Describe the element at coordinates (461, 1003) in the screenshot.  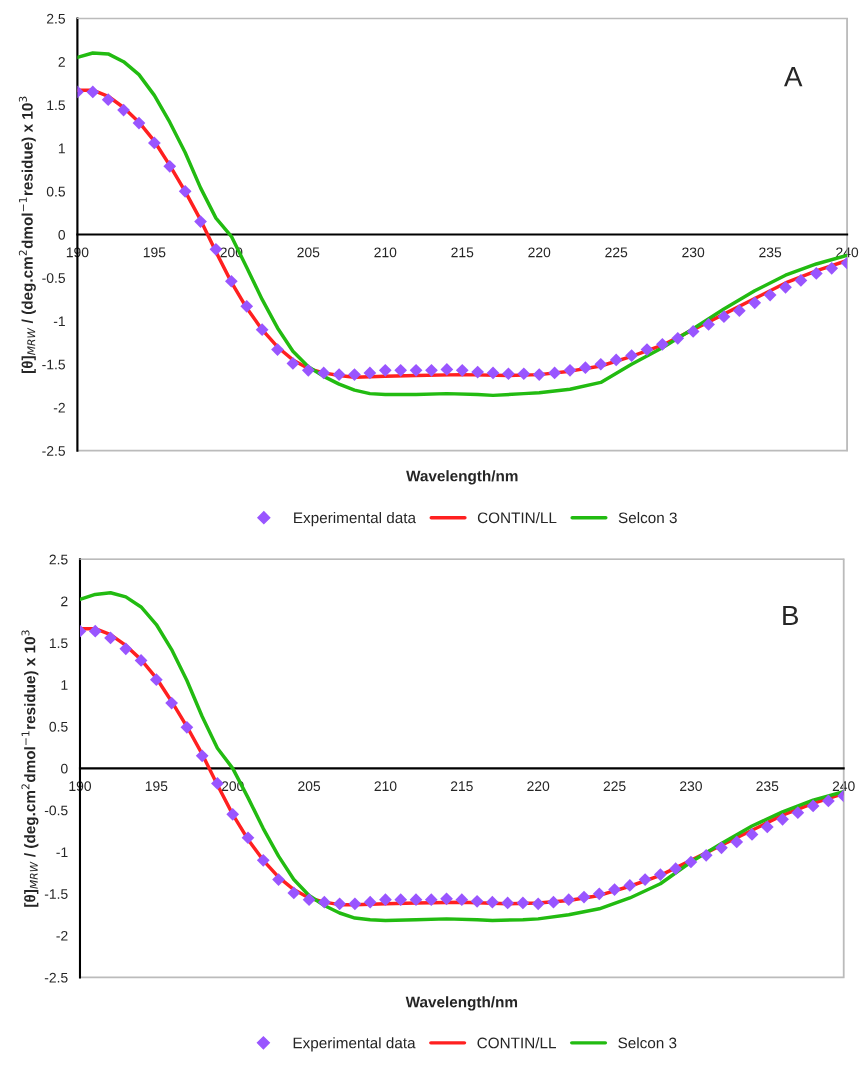
I see `x-axis-title: Wavelength/nm` at that location.